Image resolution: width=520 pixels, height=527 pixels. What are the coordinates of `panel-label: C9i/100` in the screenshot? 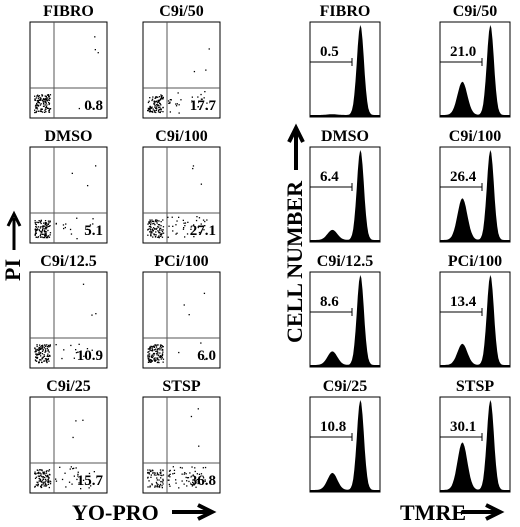 It's located at (181, 136).